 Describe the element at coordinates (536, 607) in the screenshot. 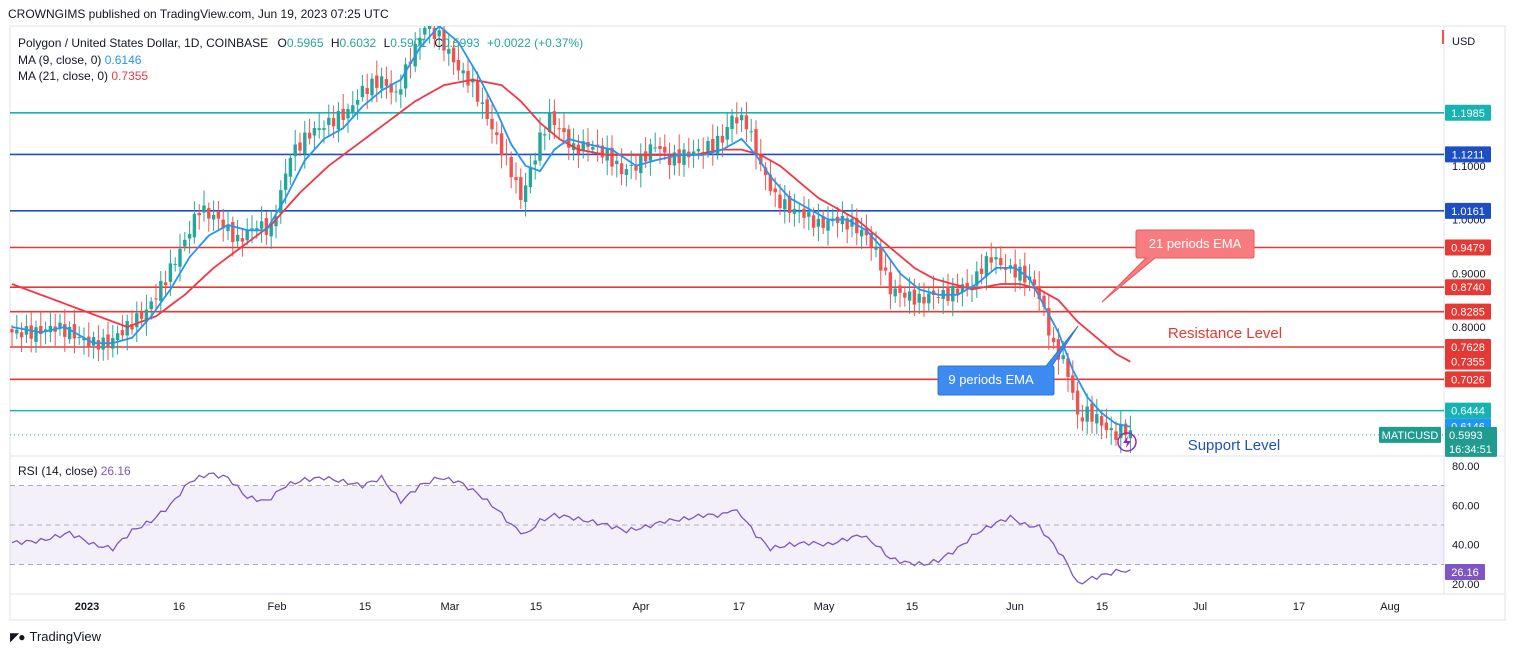

I see `time-tick-label: 15` at that location.